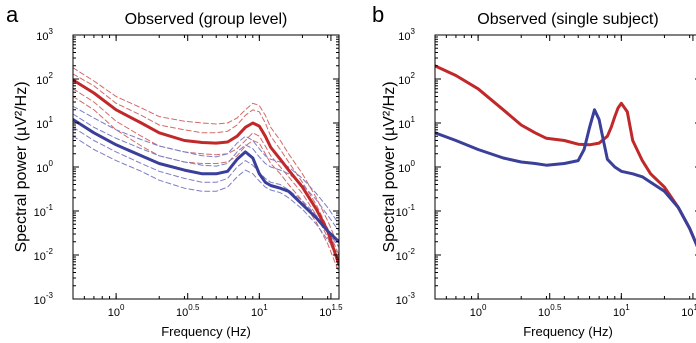  Describe the element at coordinates (406, 167) in the screenshot. I see `panel-b-y-tick-label-3: 10⁰` at that location.